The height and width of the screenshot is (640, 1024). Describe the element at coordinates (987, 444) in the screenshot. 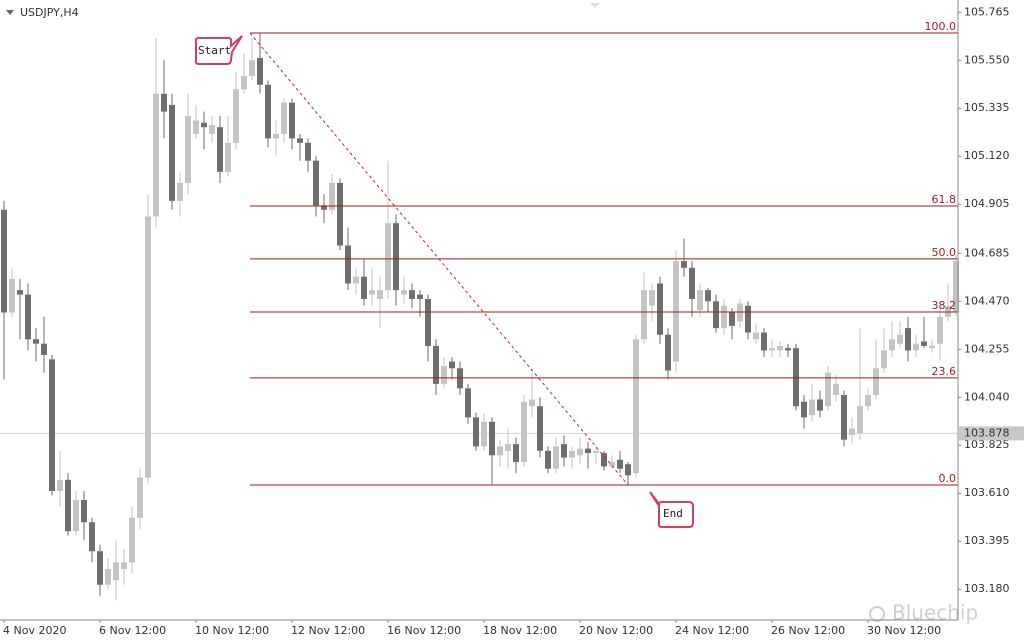

I see `y-tick-label: 103.825` at that location.